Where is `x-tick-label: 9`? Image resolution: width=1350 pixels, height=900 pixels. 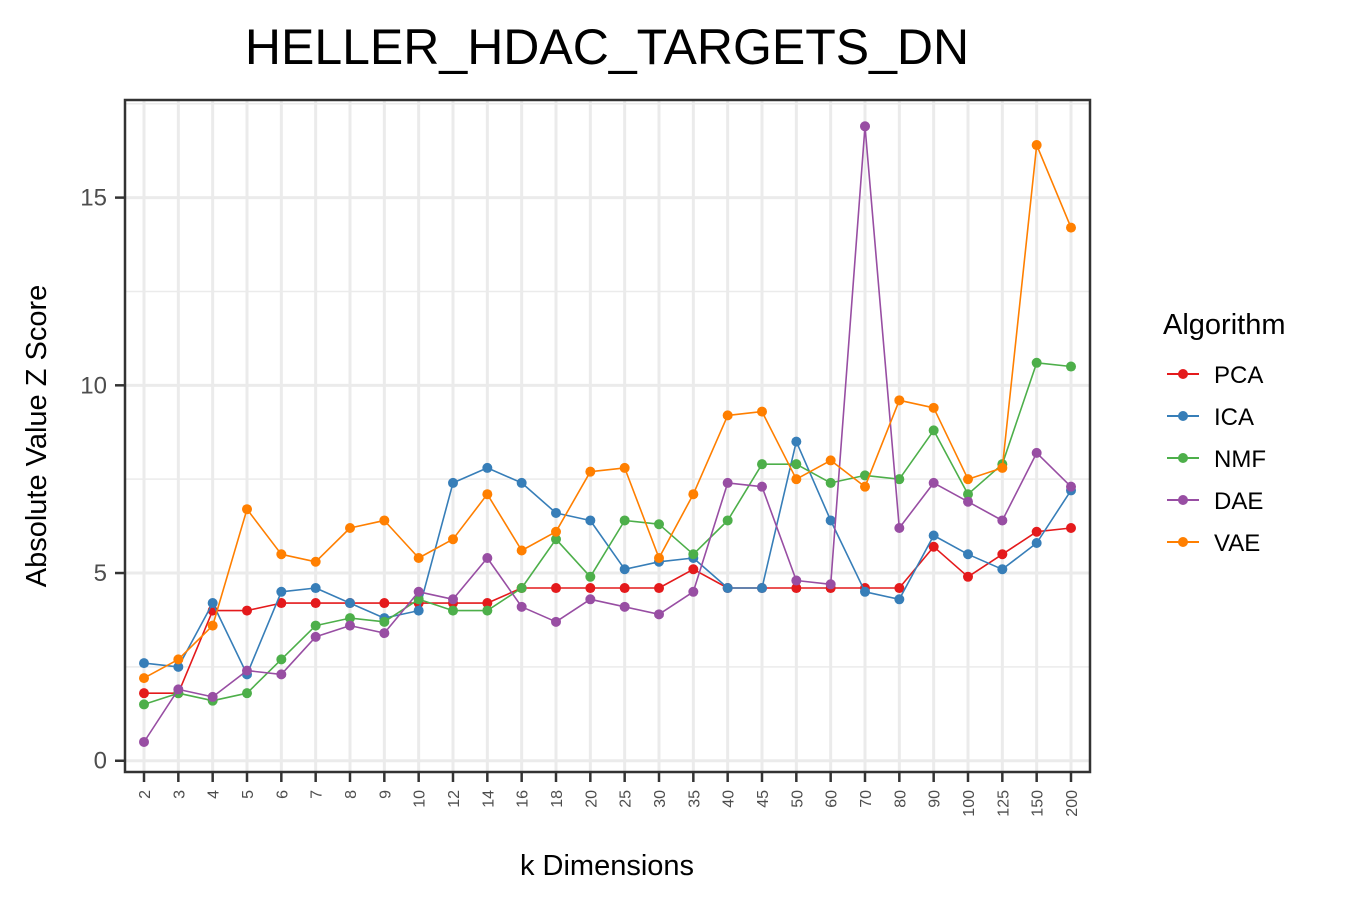 x-tick-label: 9 is located at coordinates (385, 794).